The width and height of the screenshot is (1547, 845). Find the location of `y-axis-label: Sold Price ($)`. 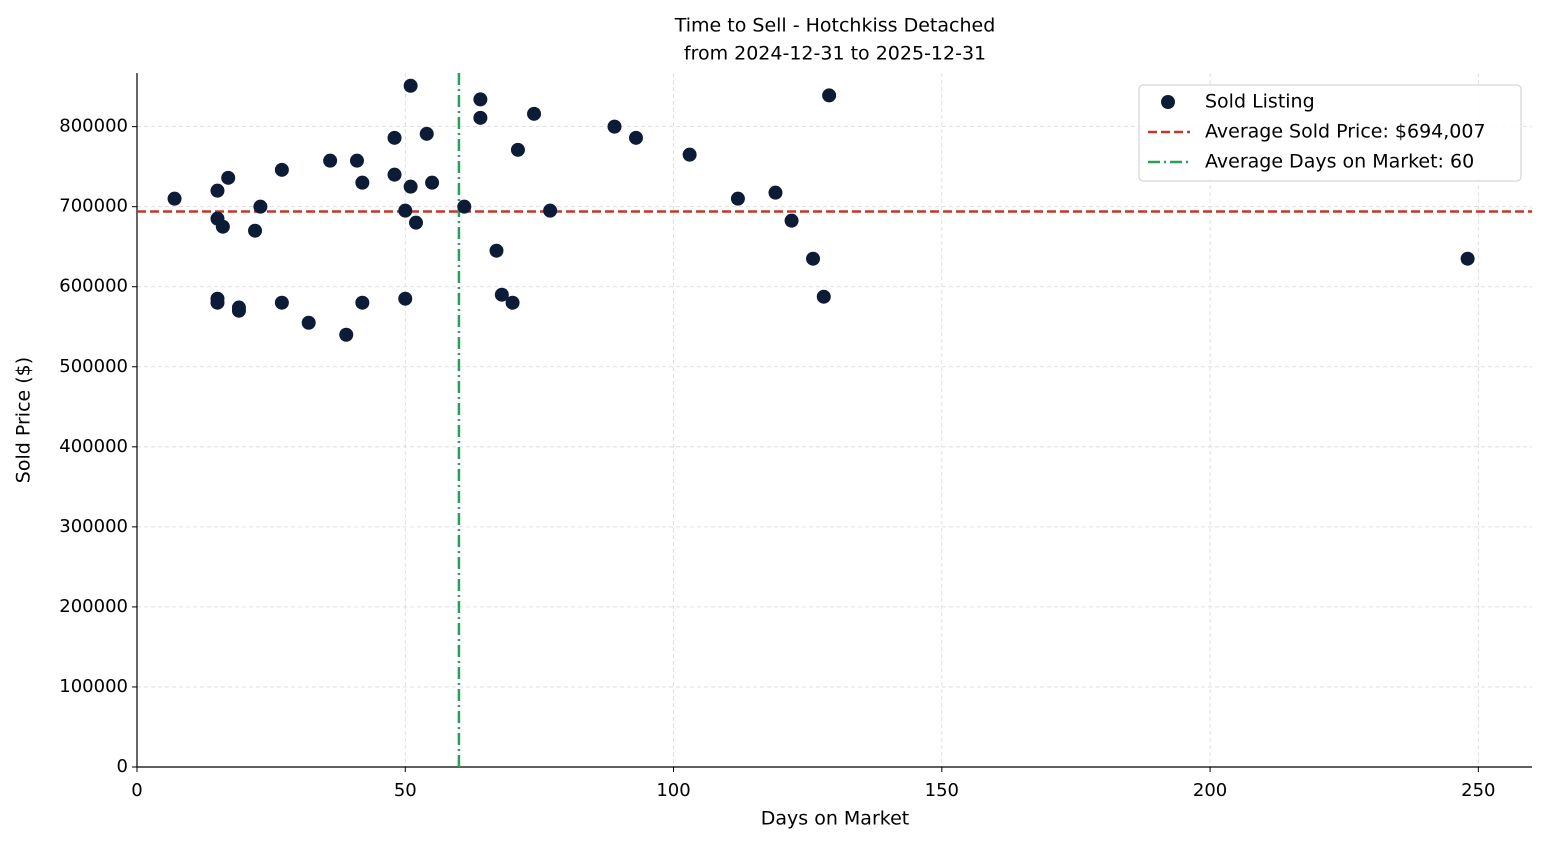

y-axis-label: Sold Price ($) is located at coordinates (24, 420).